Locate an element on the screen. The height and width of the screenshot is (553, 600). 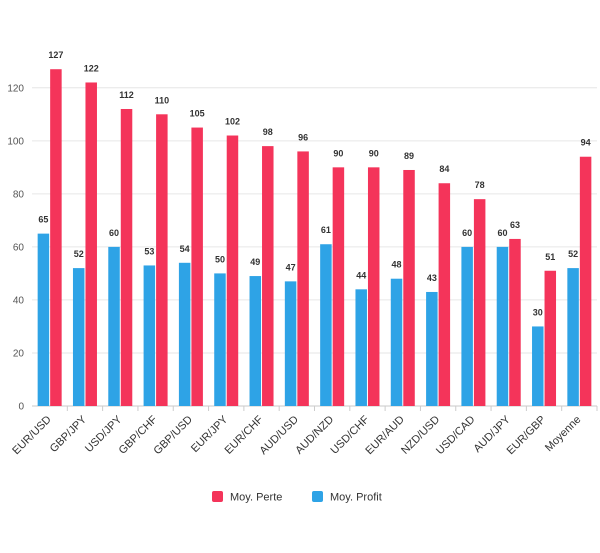
data-label-profit: 61 is located at coordinates (326, 230).